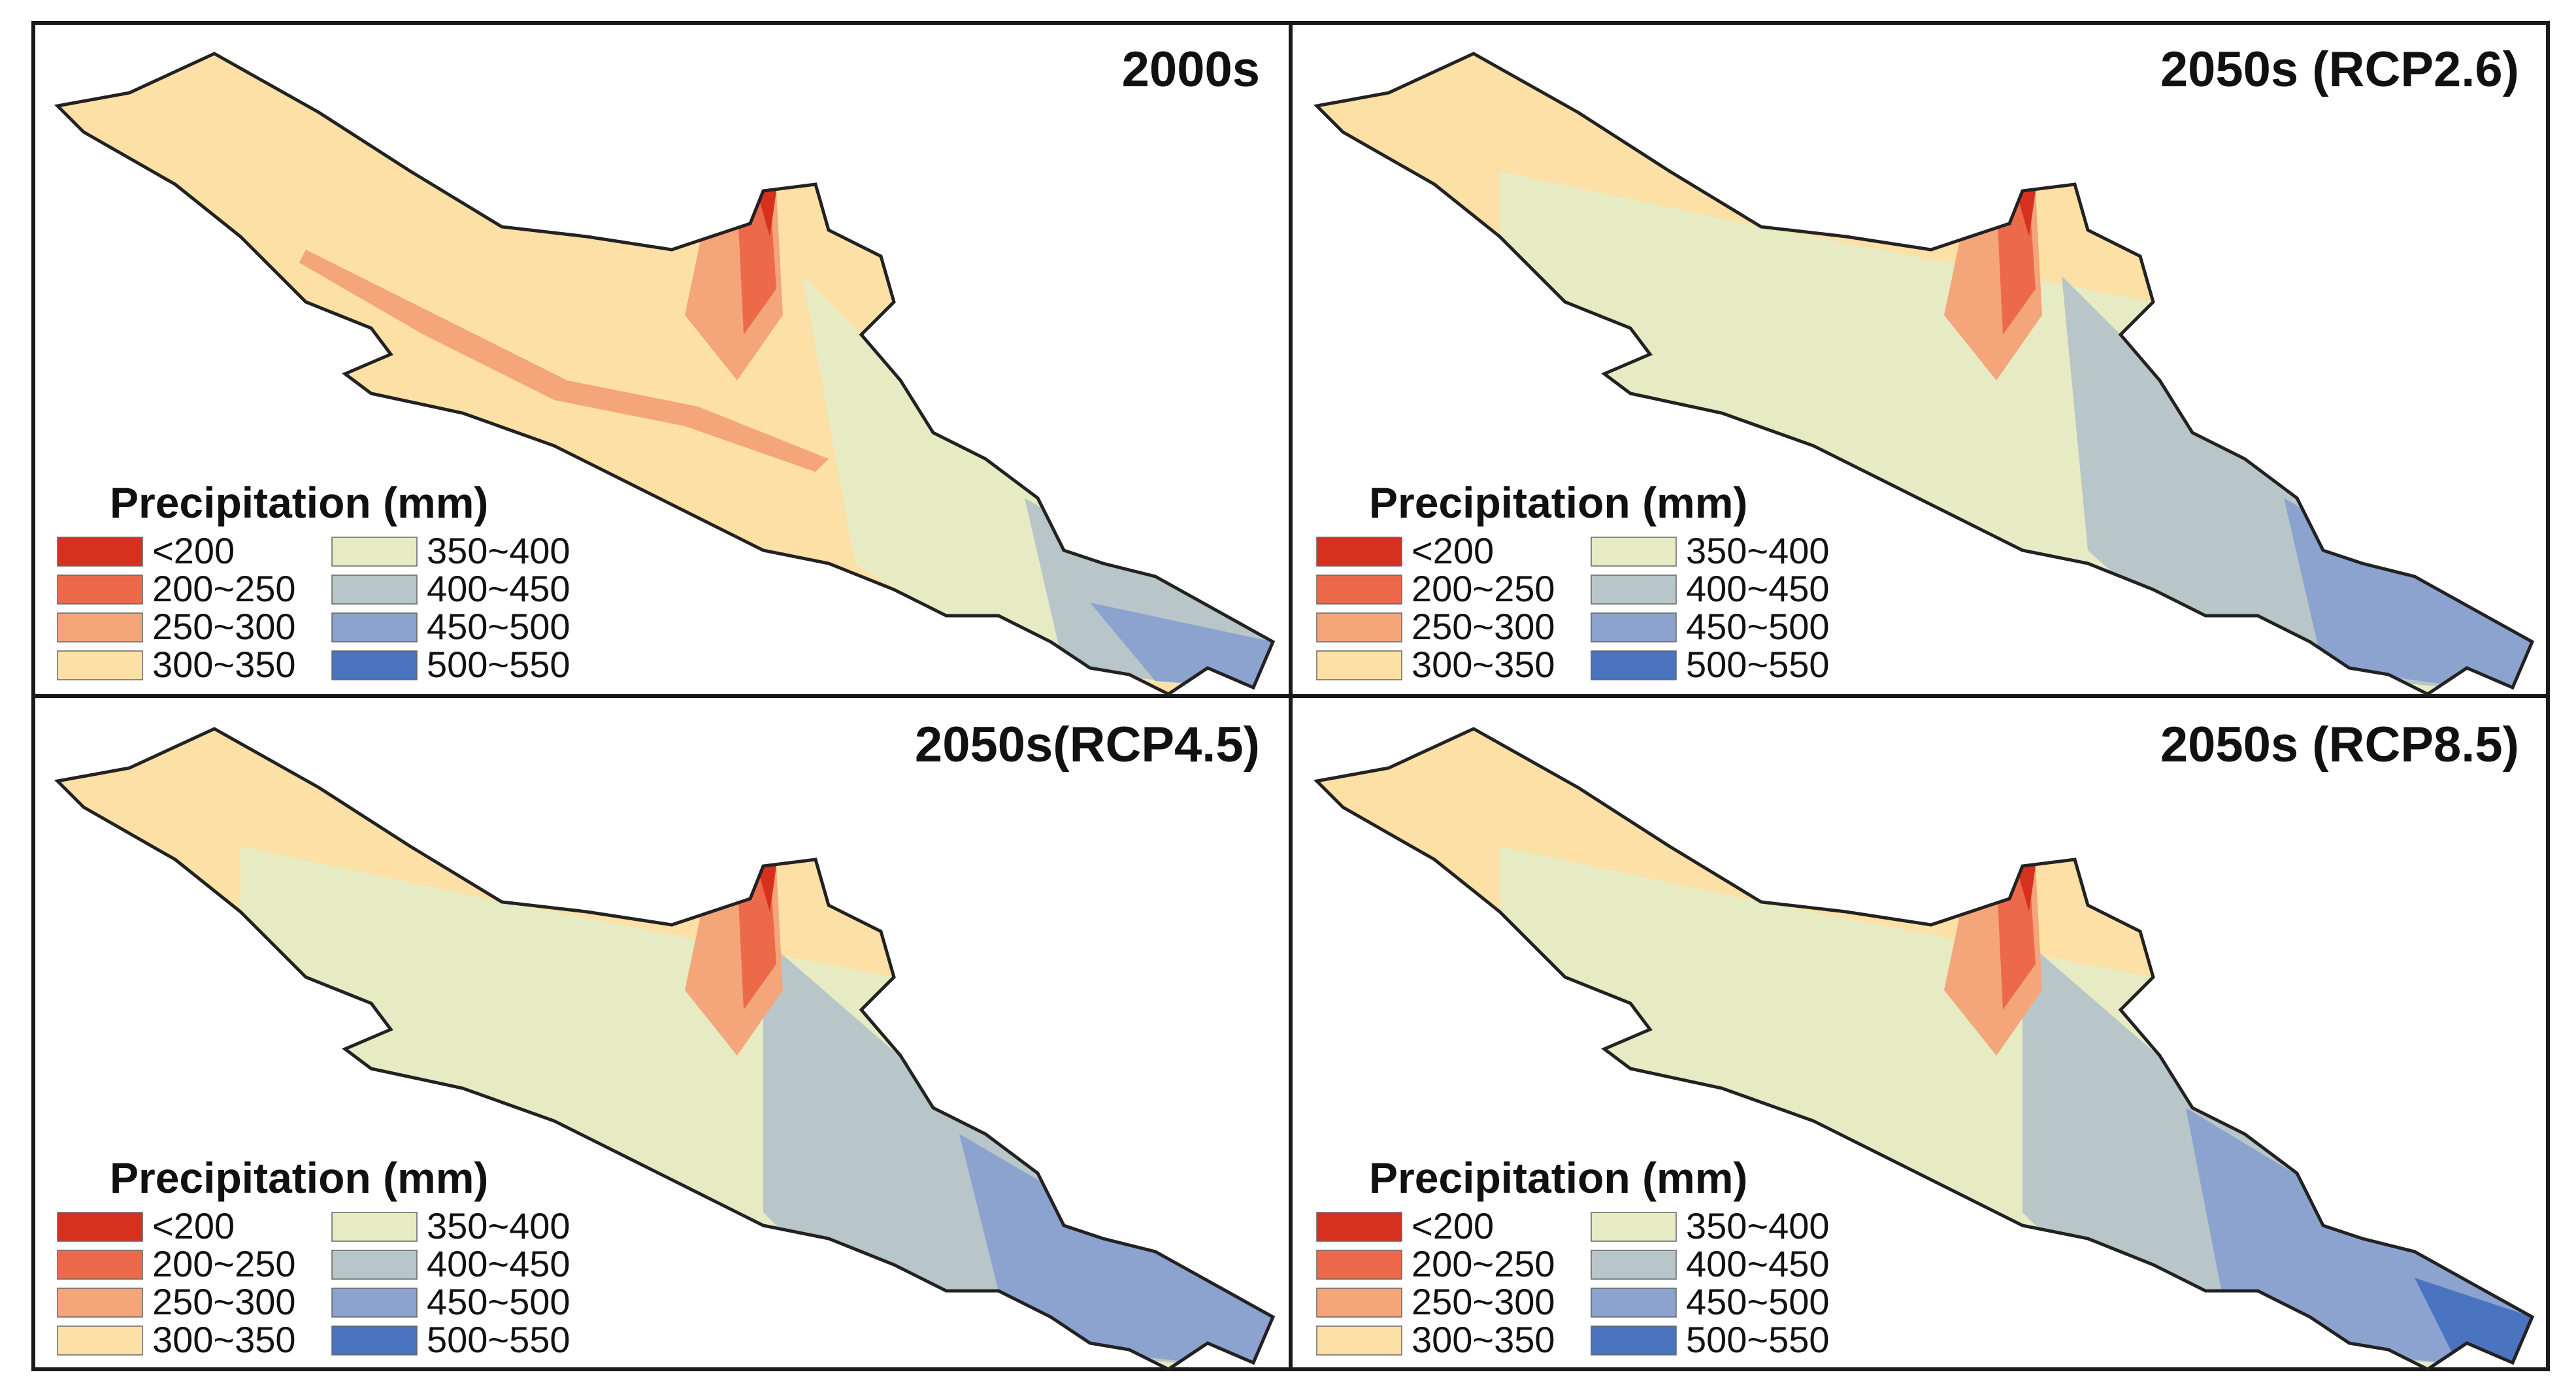 The width and height of the screenshot is (2576, 1400). What do you see at coordinates (1191, 69) in the screenshot?
I see `panel-title: 2000s` at bounding box center [1191, 69].